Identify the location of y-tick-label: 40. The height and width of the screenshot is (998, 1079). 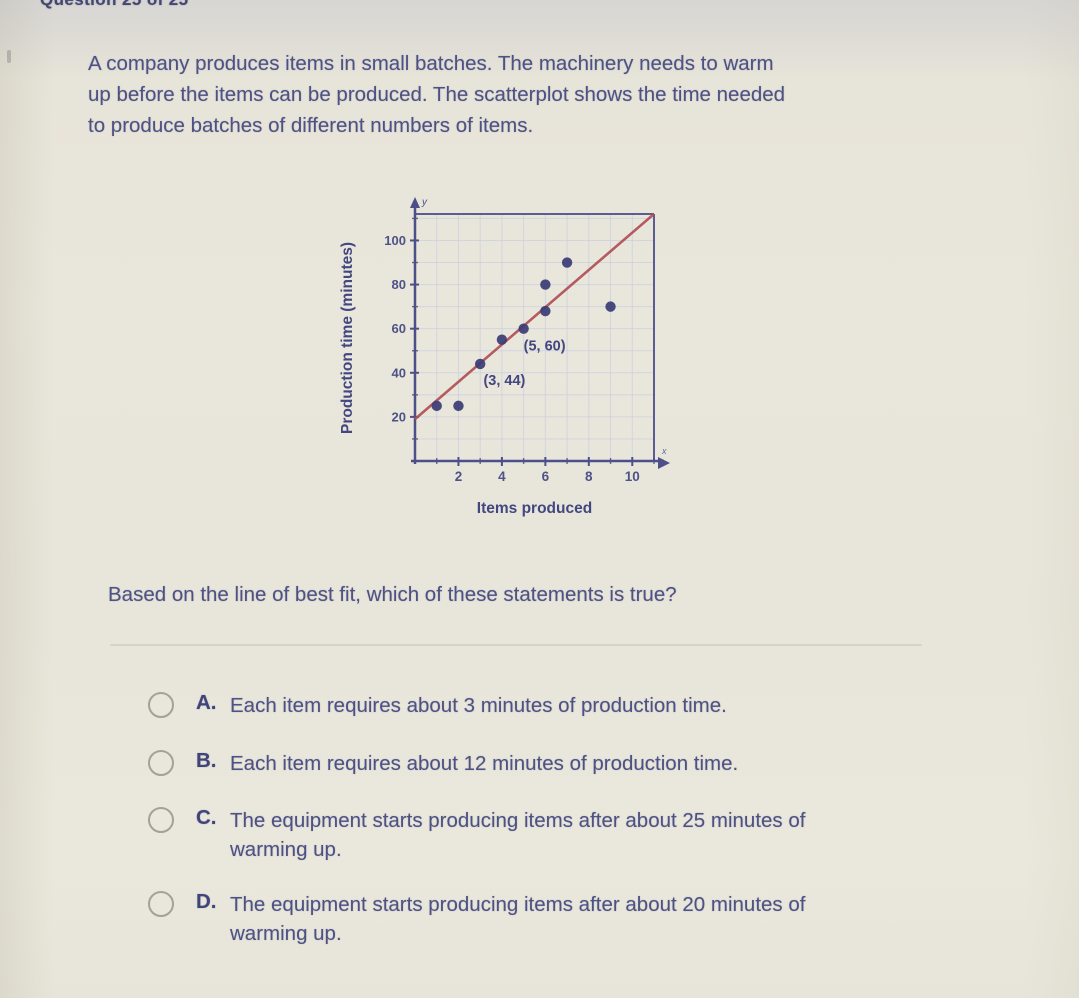
(399, 372).